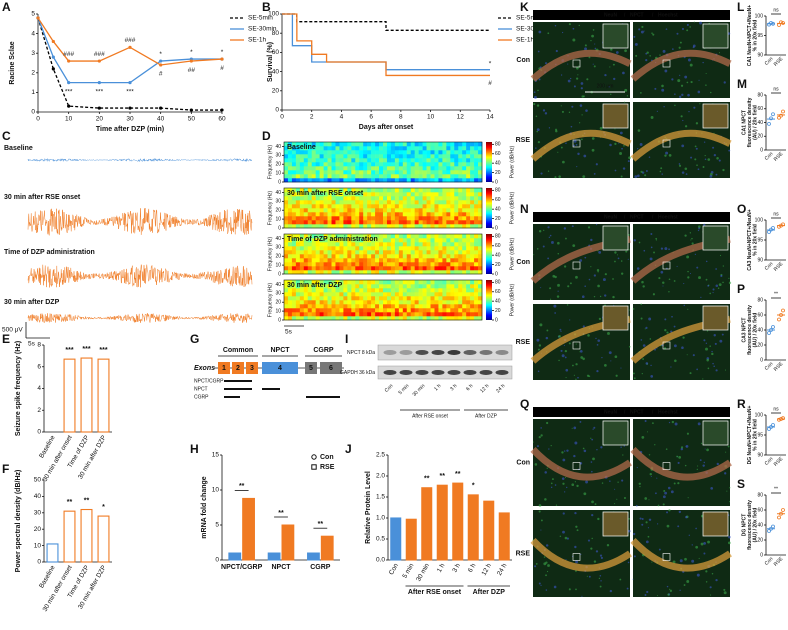 Image resolution: width=788 pixels, height=630 pixels. Describe the element at coordinates (278, 311) in the screenshot. I see `y-tick-label: 10` at that location.